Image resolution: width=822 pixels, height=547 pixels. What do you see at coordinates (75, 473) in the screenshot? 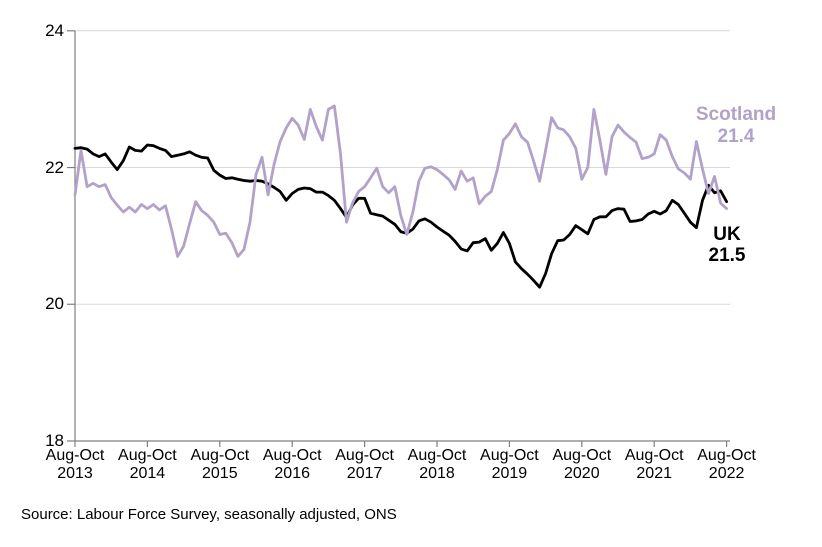
I see `x-tick-year: 2013` at bounding box center [75, 473].